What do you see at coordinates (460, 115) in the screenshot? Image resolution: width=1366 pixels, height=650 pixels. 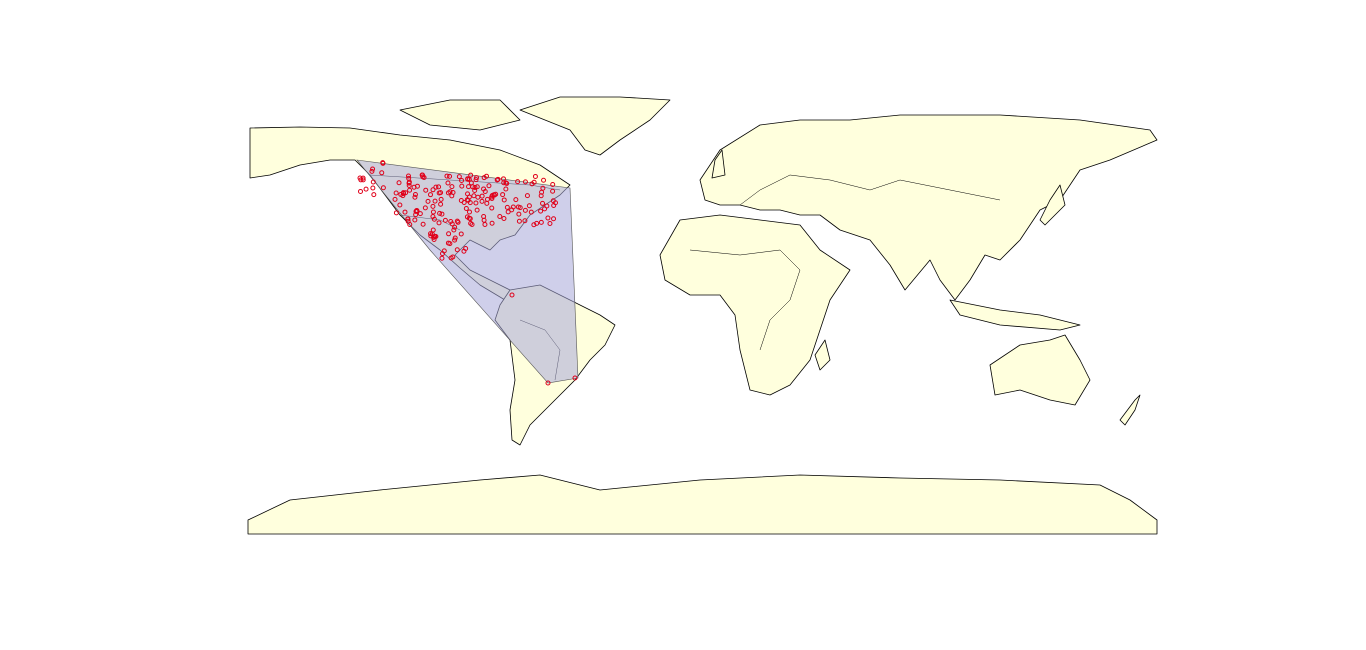 I see `arctic-islands` at bounding box center [460, 115].